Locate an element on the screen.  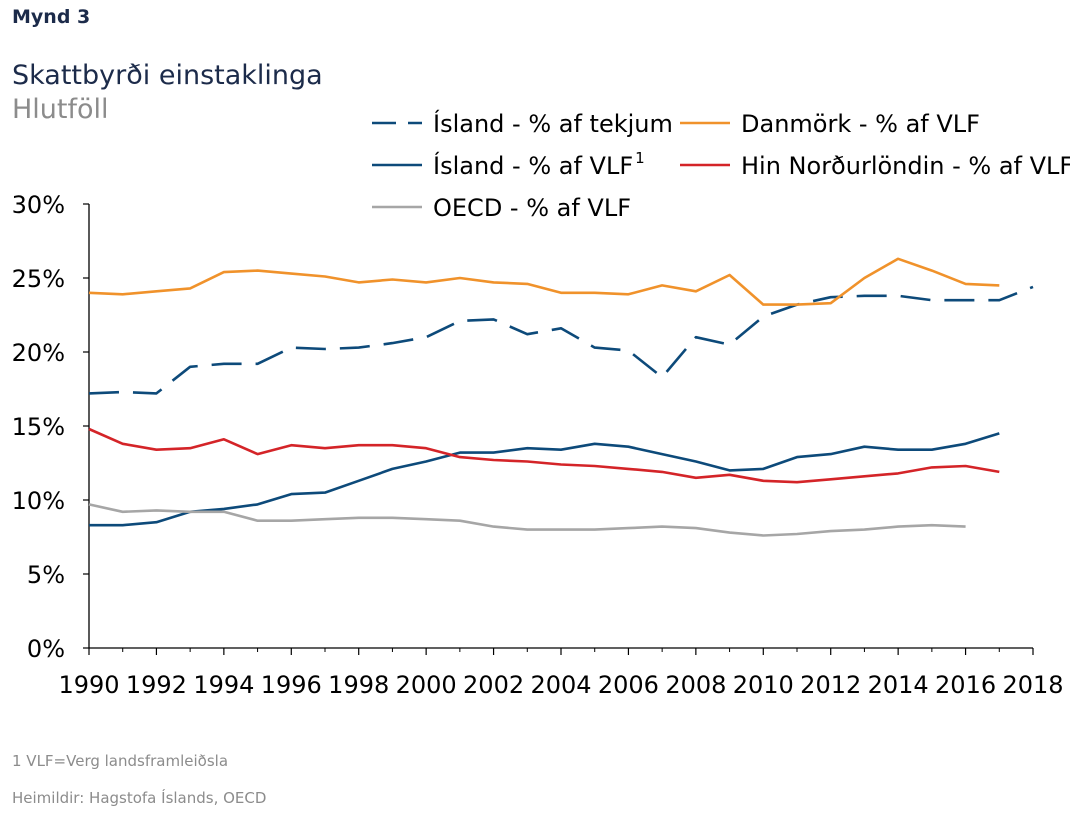
x-tick-label: 1996 is located at coordinates (291, 685).